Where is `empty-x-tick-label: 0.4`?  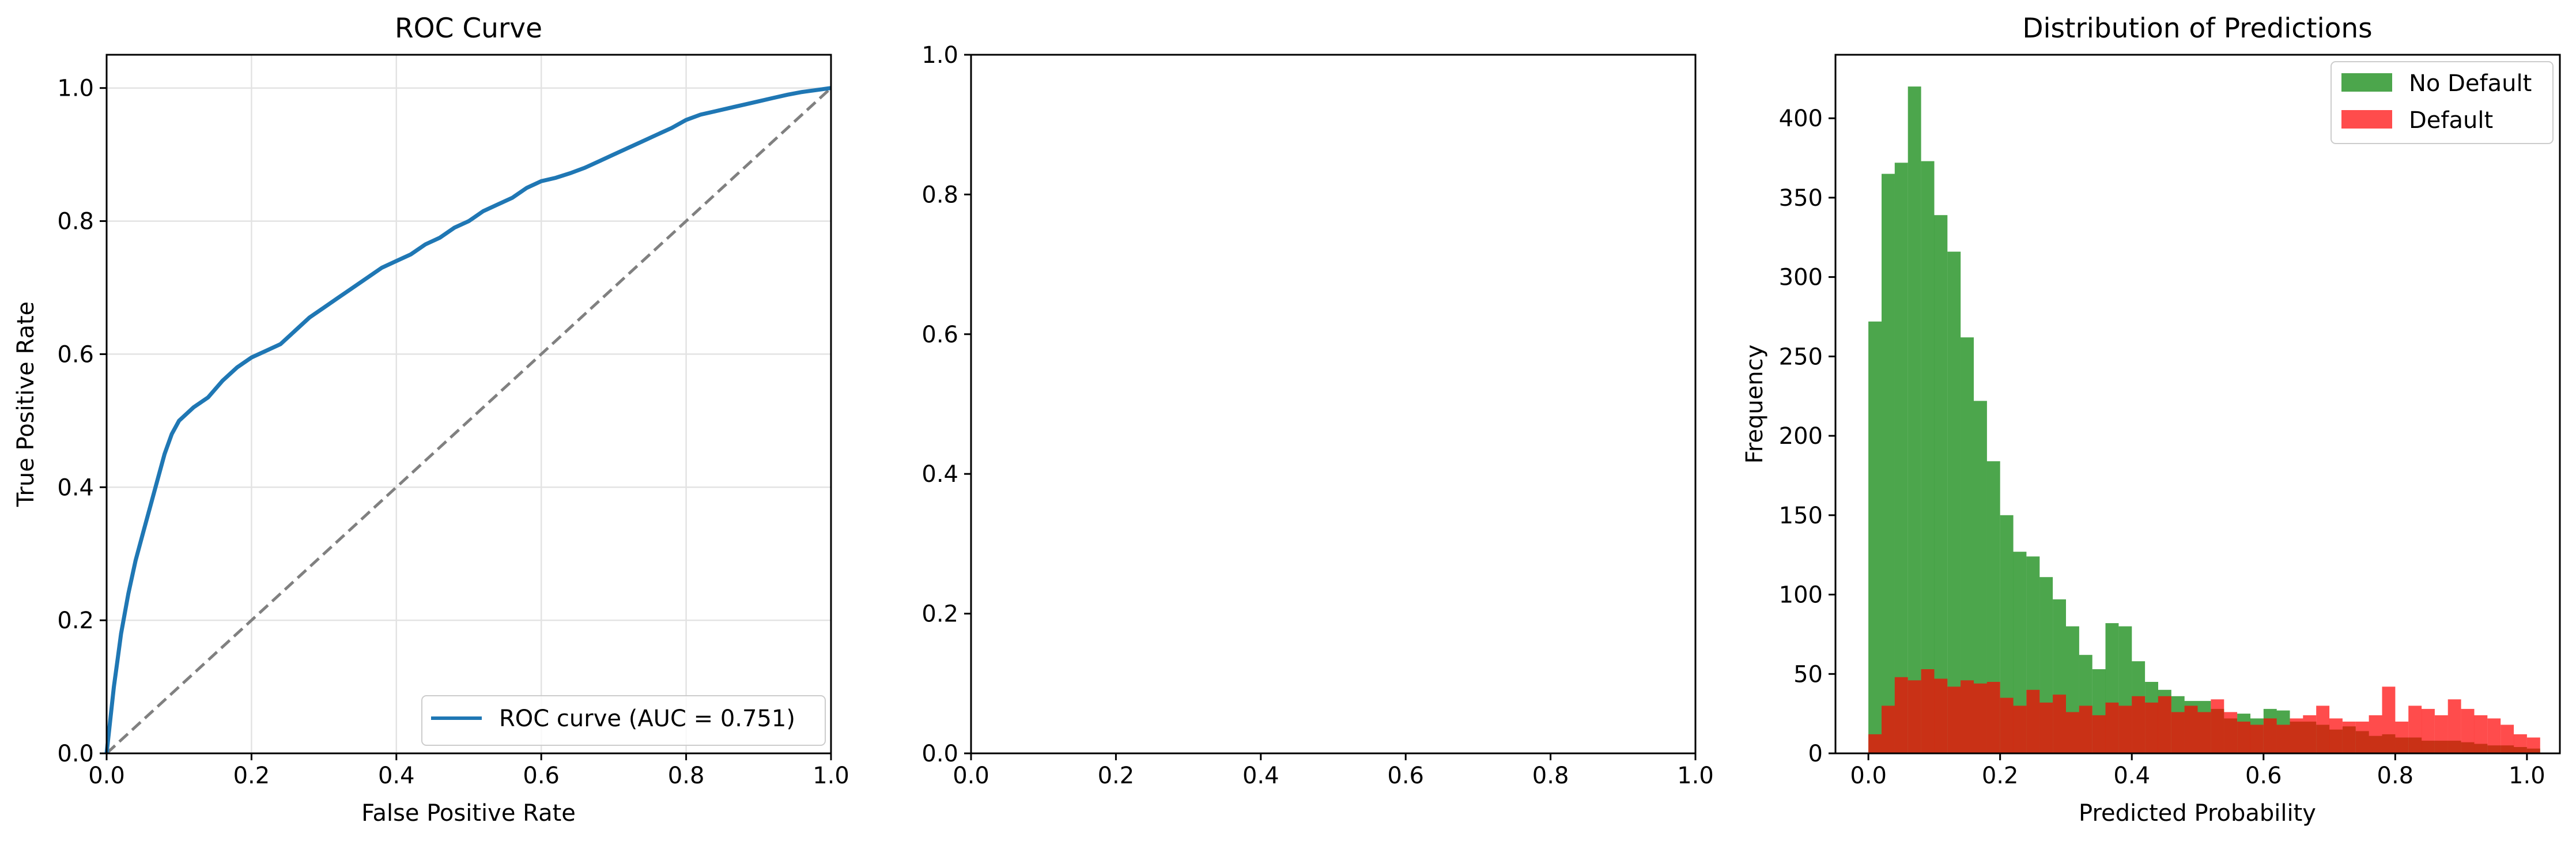
empty-x-tick-label: 0.4 is located at coordinates (1260, 776).